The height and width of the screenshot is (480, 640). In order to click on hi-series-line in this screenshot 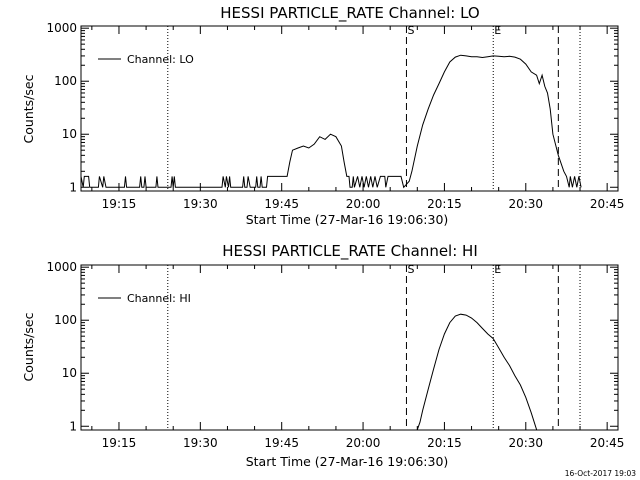, I will do `click(477, 371)`.